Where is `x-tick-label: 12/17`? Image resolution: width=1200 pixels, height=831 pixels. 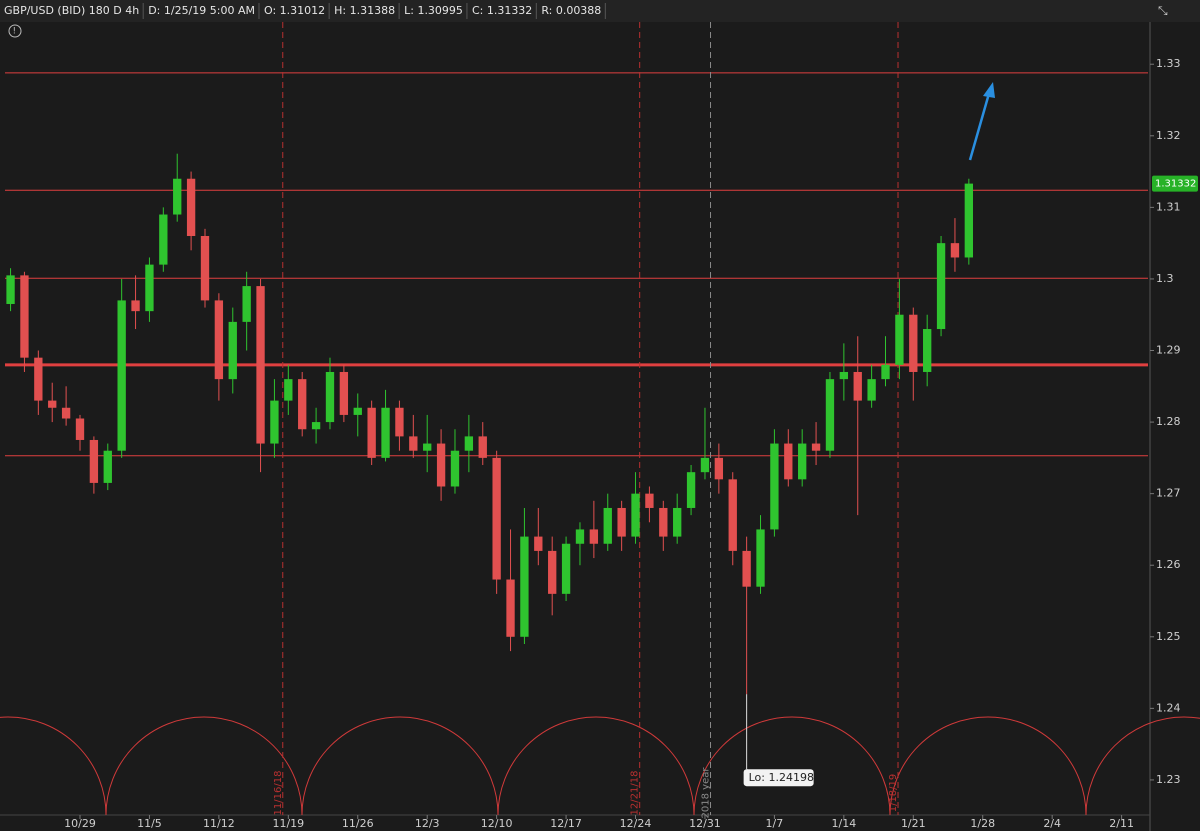
x-tick-label: 12/17 is located at coordinates (566, 823).